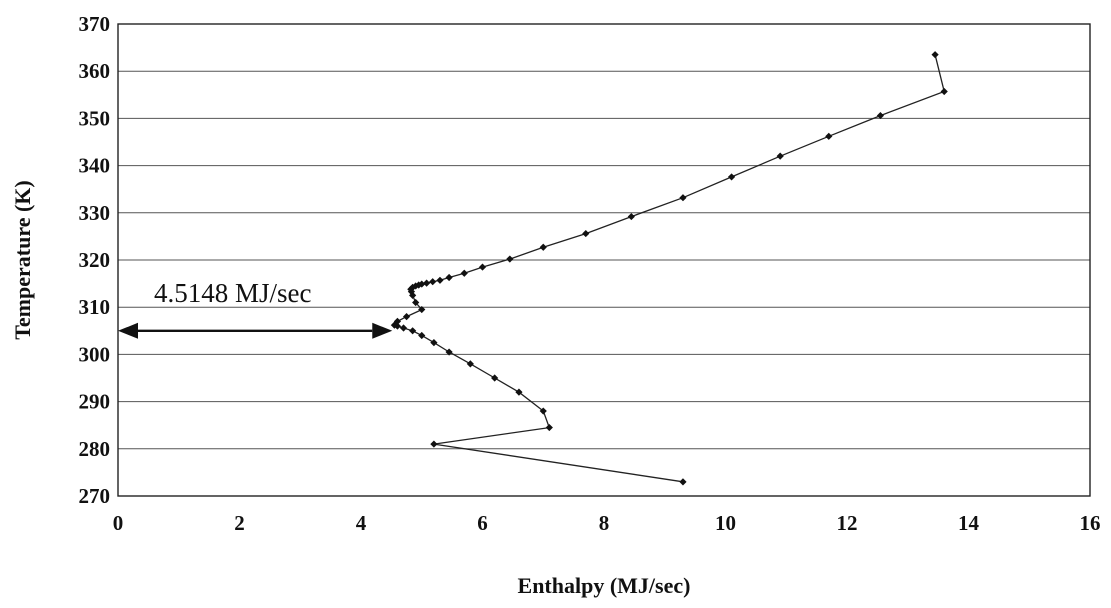  Describe the element at coordinates (382, 330) in the screenshot. I see `annotation-arrowhead-right` at that location.